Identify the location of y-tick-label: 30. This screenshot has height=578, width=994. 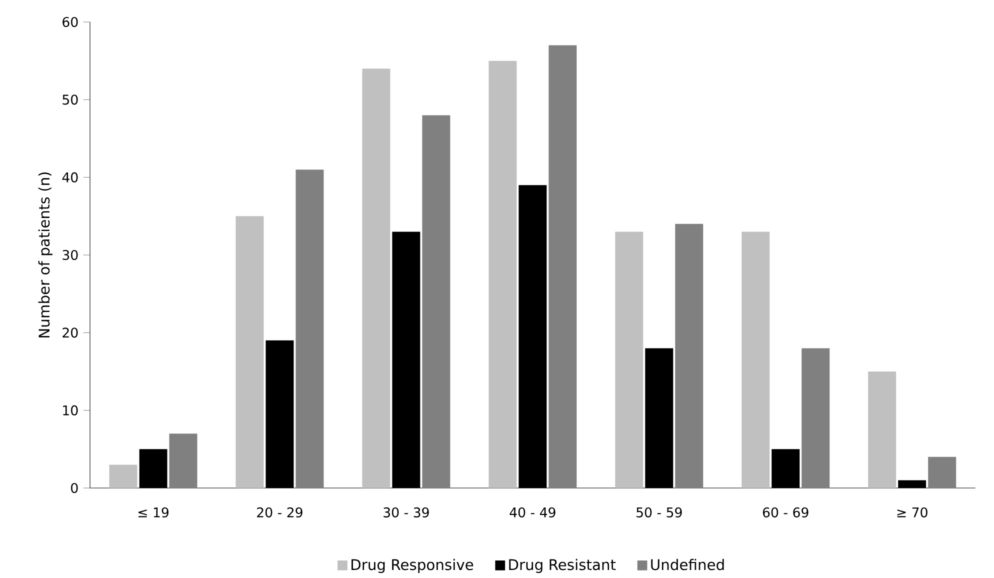
(70, 255).